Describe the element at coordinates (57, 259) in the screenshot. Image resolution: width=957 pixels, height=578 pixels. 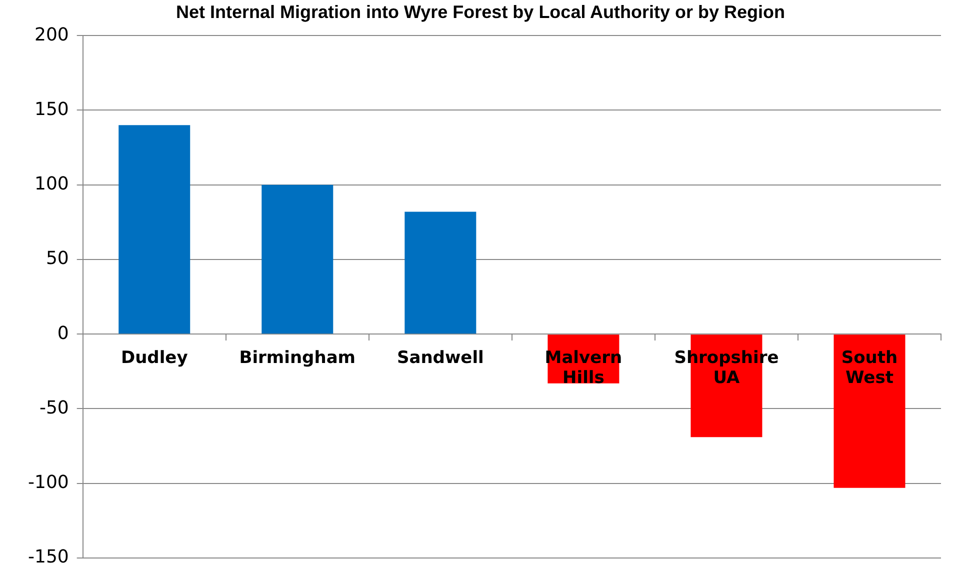
I see `y-tick-label: 50` at that location.